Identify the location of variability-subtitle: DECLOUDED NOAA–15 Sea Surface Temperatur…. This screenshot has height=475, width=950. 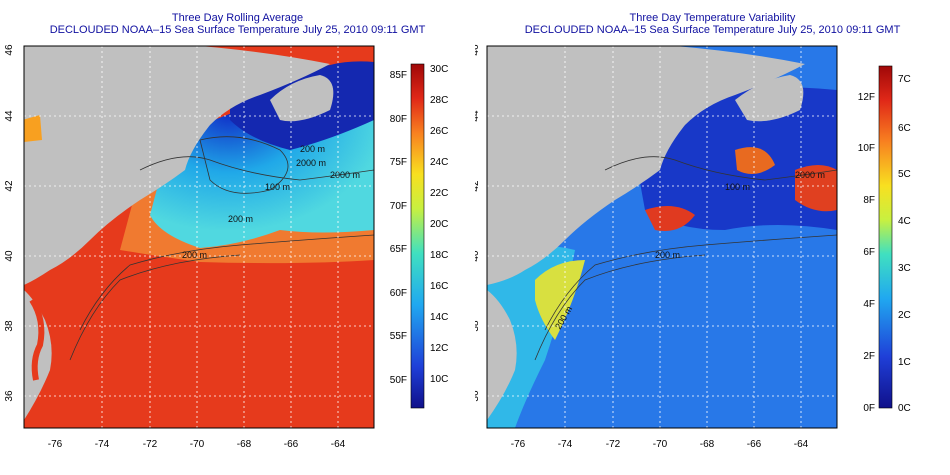
(712, 30).